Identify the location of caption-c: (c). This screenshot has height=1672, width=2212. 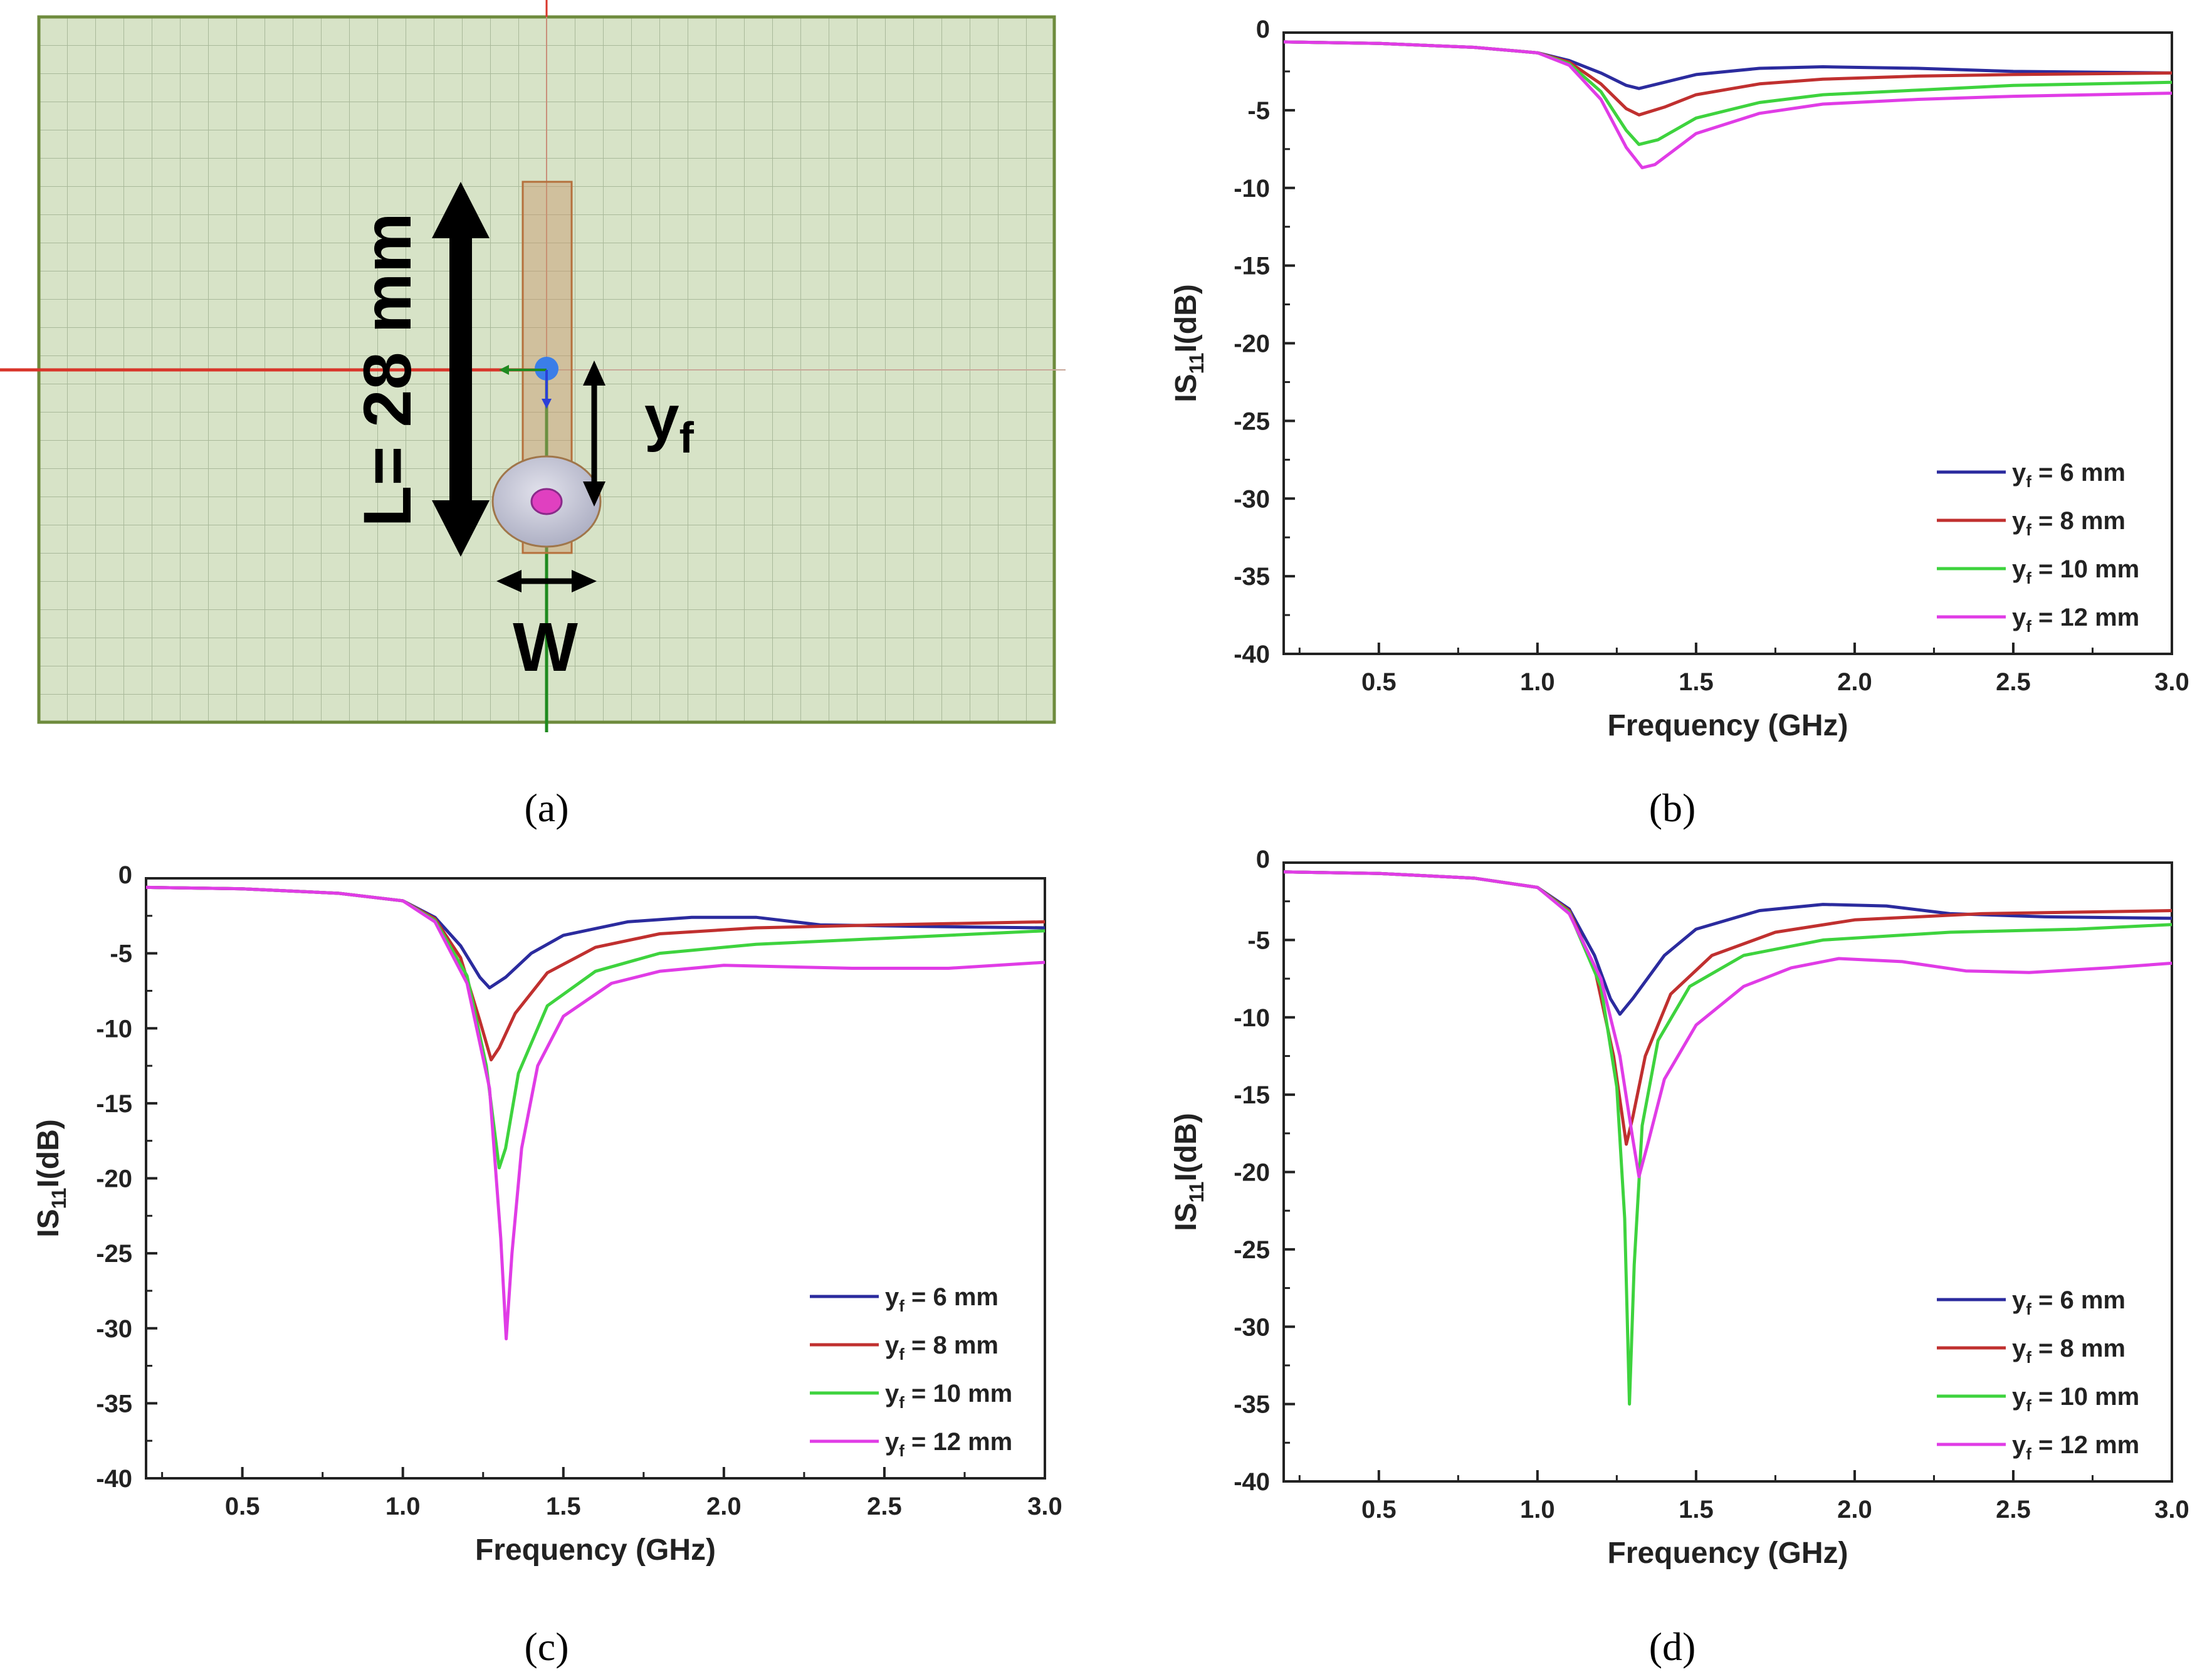
(546, 1646).